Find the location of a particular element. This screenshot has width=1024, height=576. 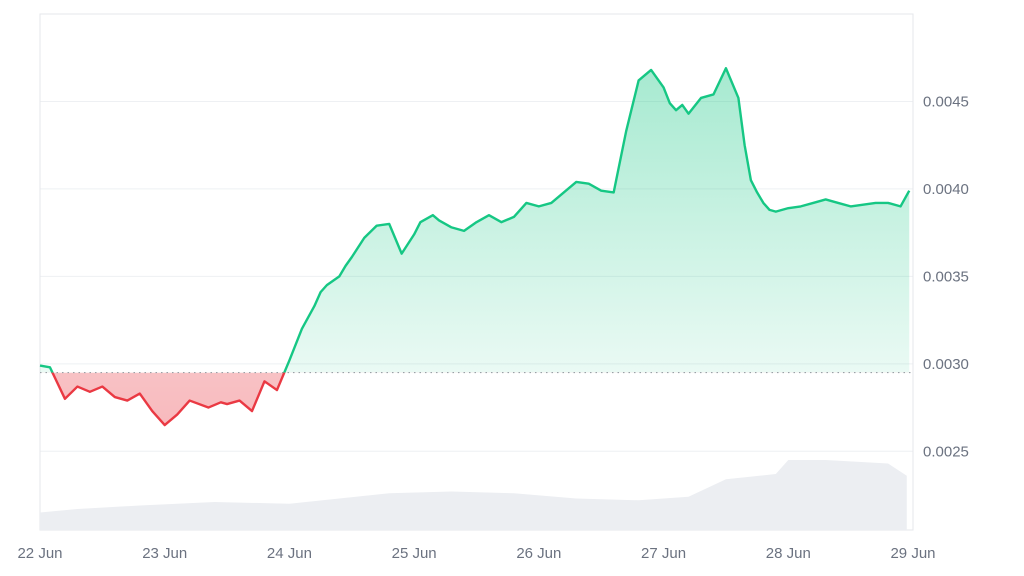

x-tick-label: 24 Jun is located at coordinates (289, 553).